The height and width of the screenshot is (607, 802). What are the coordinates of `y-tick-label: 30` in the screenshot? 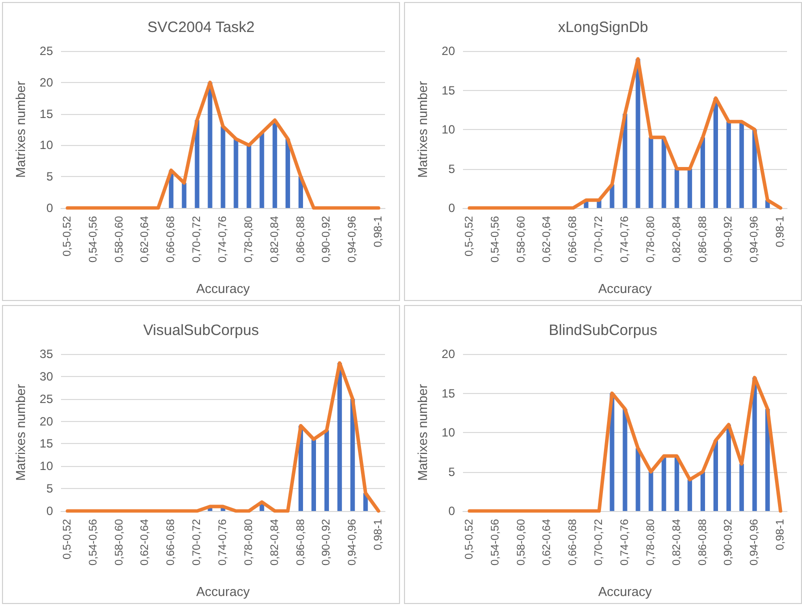 It's located at (47, 376).